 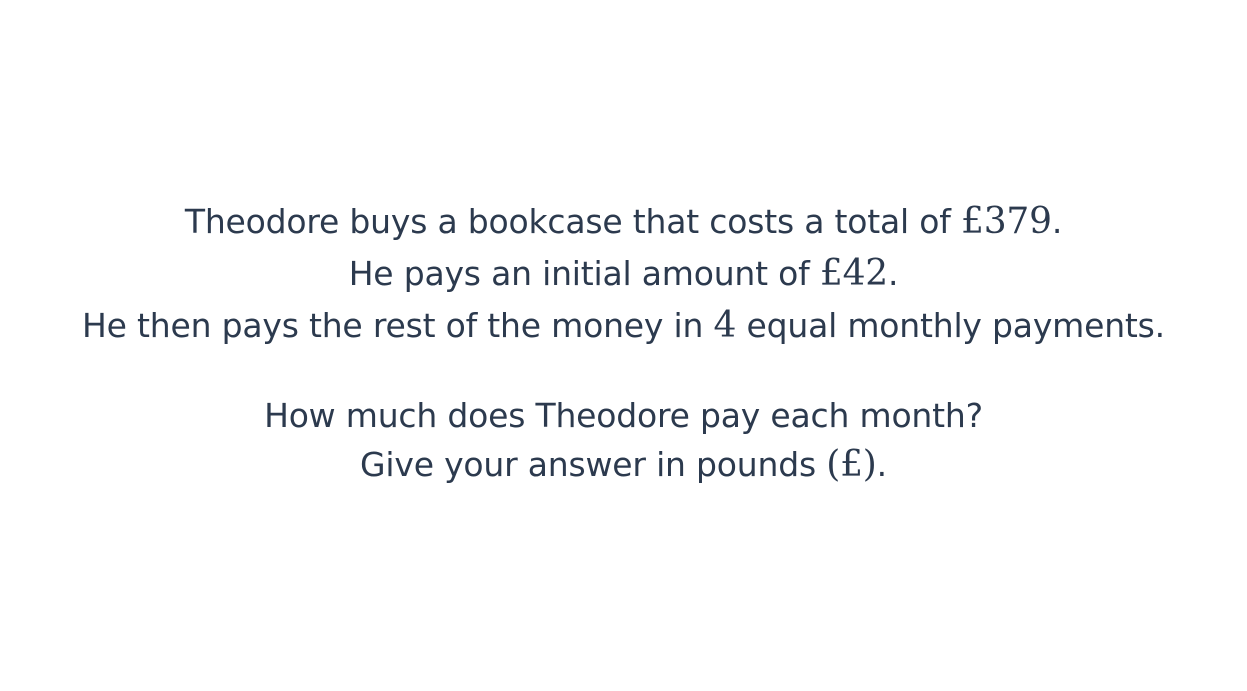 What do you see at coordinates (393, 325) in the screenshot?
I see `text-monthly-intro: He then pays the rest of the money in` at bounding box center [393, 325].